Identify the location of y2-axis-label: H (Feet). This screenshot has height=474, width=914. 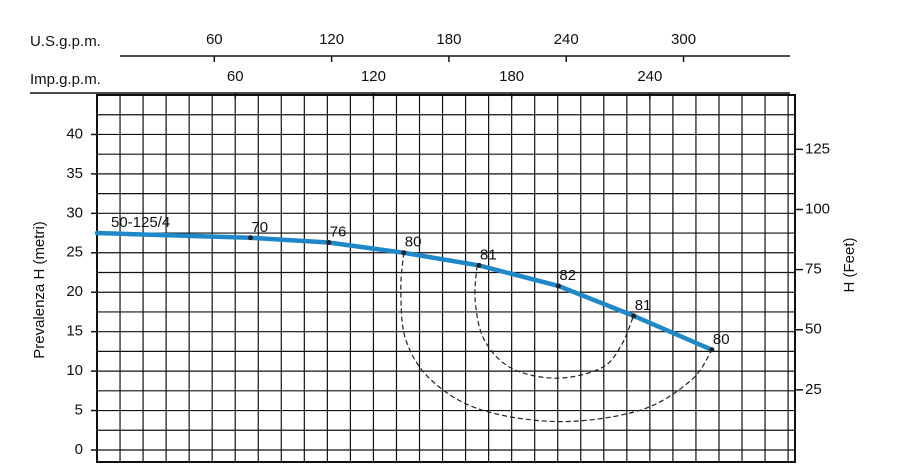
(849, 264).